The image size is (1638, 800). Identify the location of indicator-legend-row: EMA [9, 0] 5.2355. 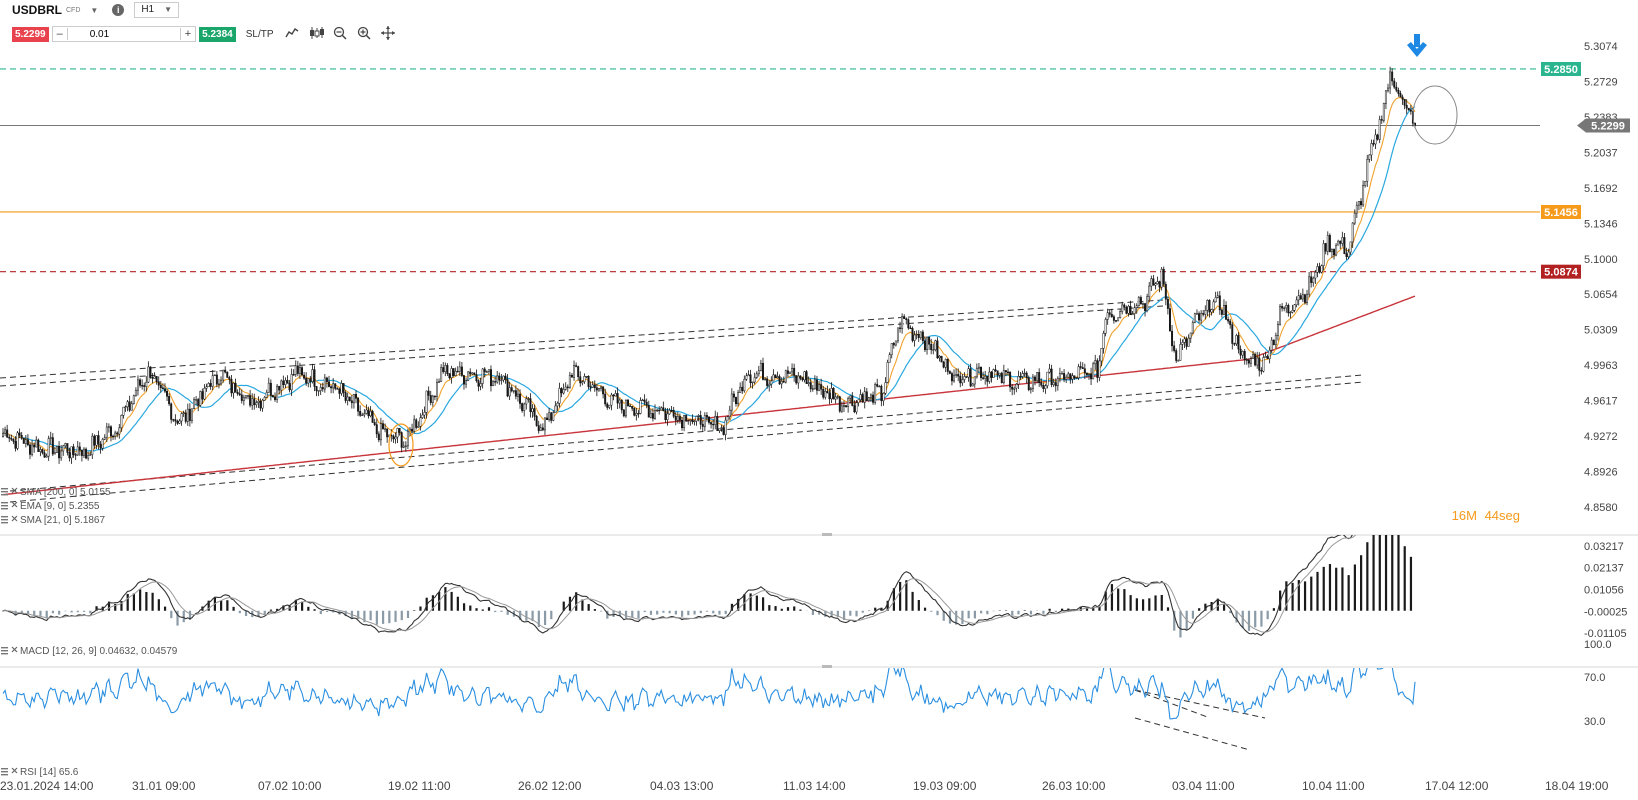
(50, 506).